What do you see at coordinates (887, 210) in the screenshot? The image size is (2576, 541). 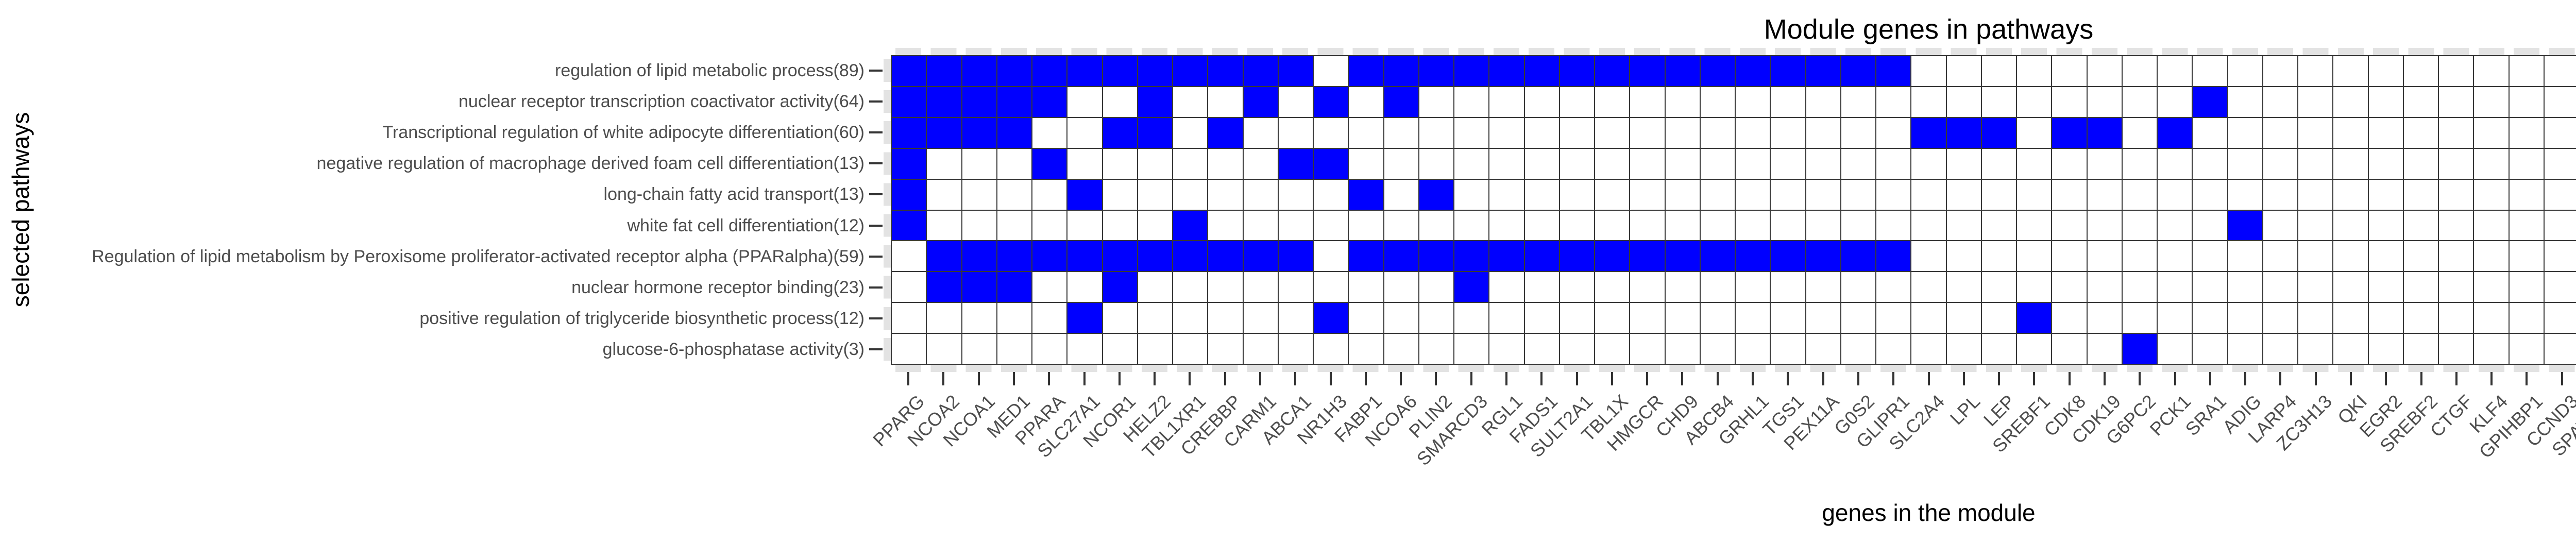 I see `gridline-stubs-left` at bounding box center [887, 210].